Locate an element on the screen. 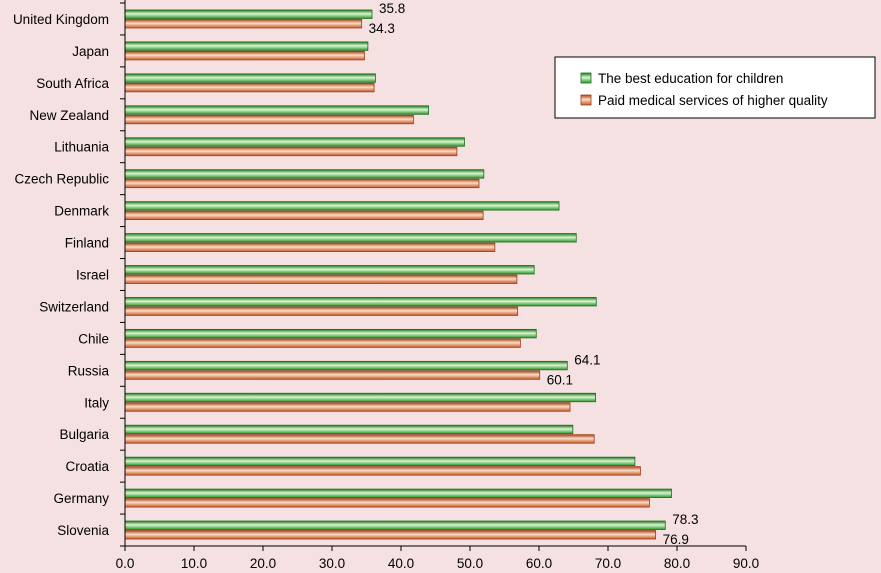 This screenshot has height=573, width=881. category-label-slovenia: Slovenia is located at coordinates (83, 530).